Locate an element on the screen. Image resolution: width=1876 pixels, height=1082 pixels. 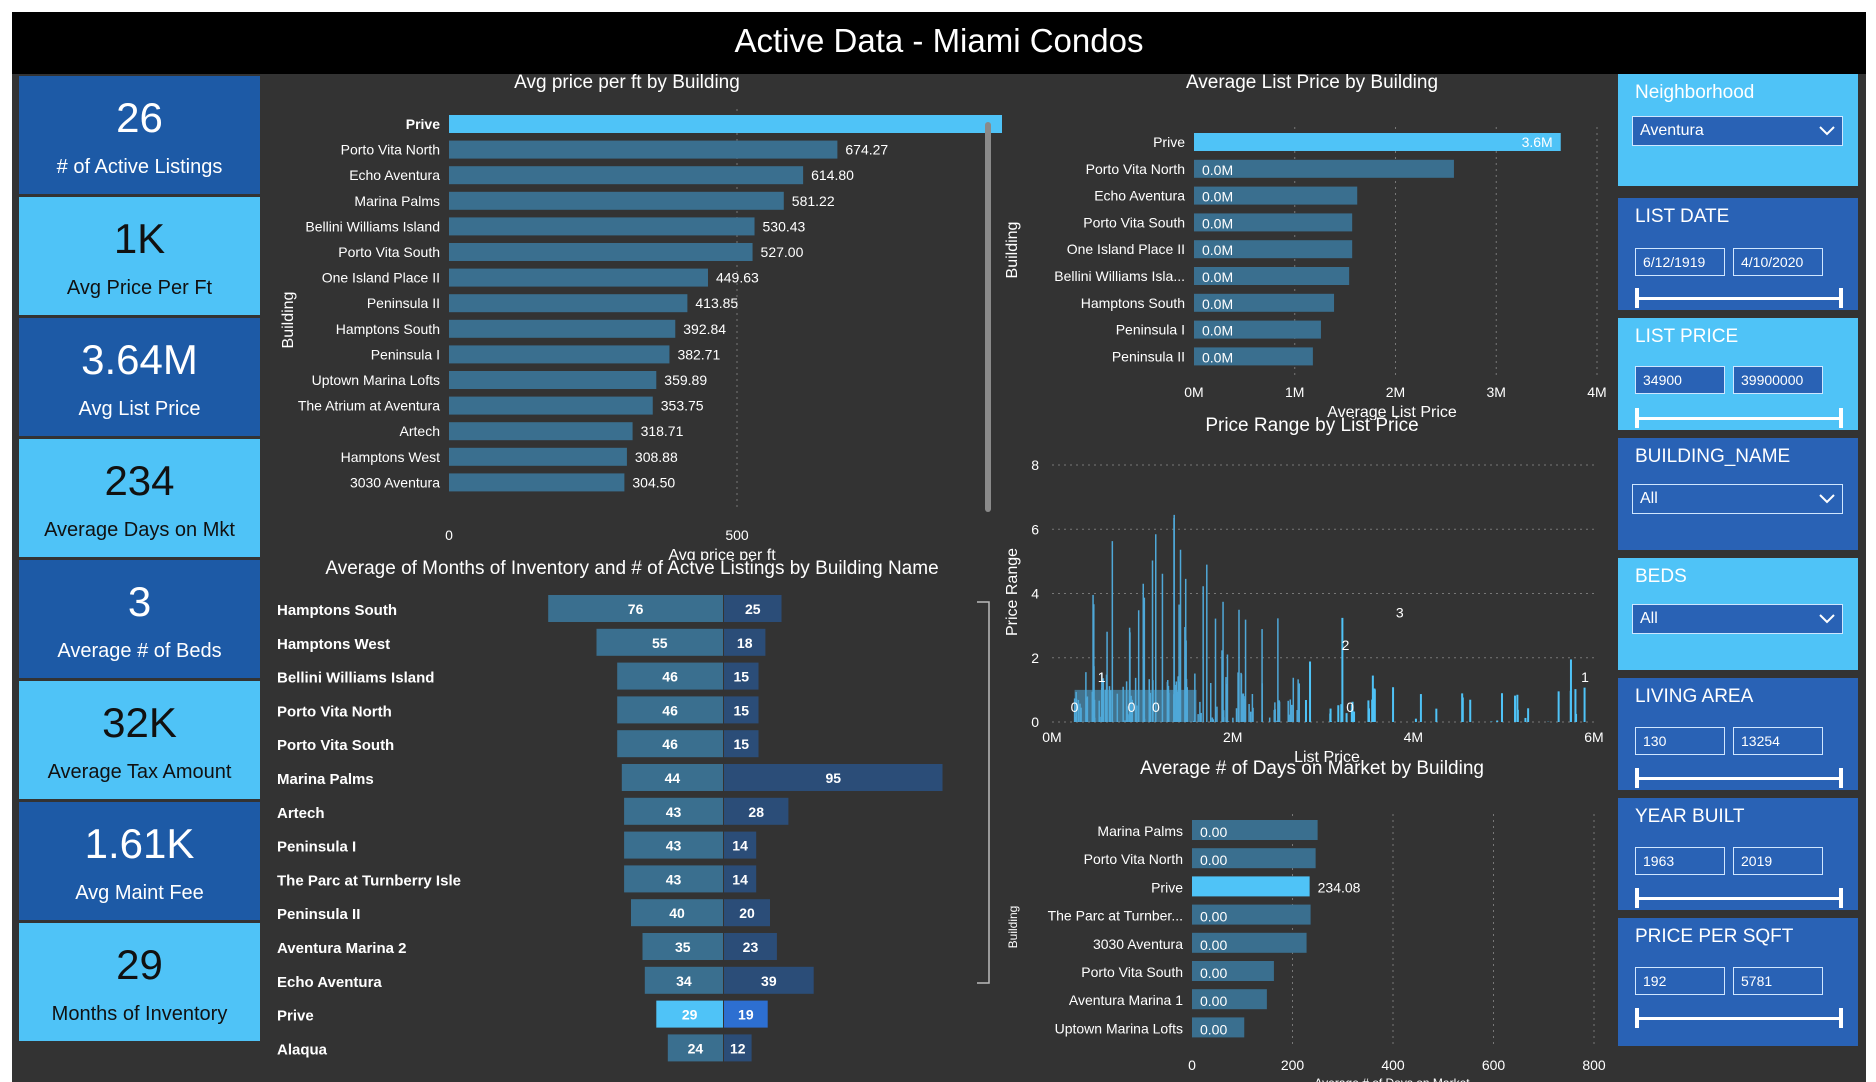
list-price-range-slider is located at coordinates (1739, 418).